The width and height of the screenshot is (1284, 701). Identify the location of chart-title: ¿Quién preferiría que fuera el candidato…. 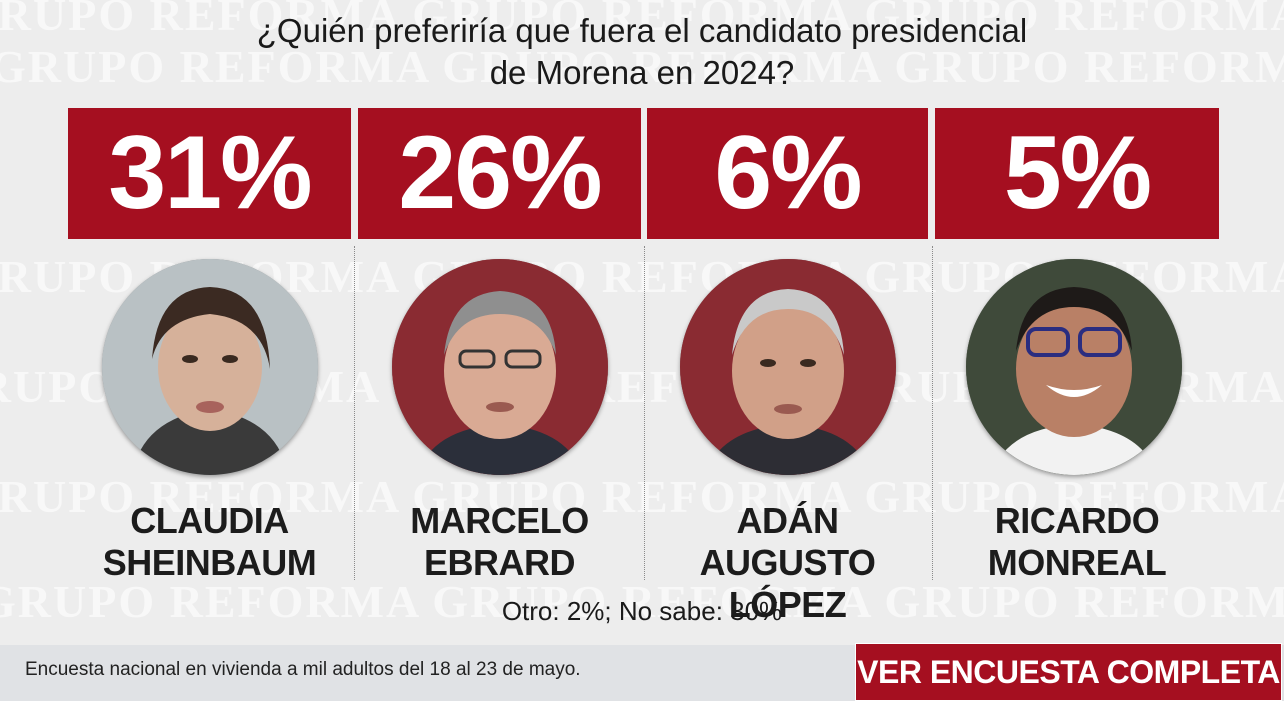
(642, 52).